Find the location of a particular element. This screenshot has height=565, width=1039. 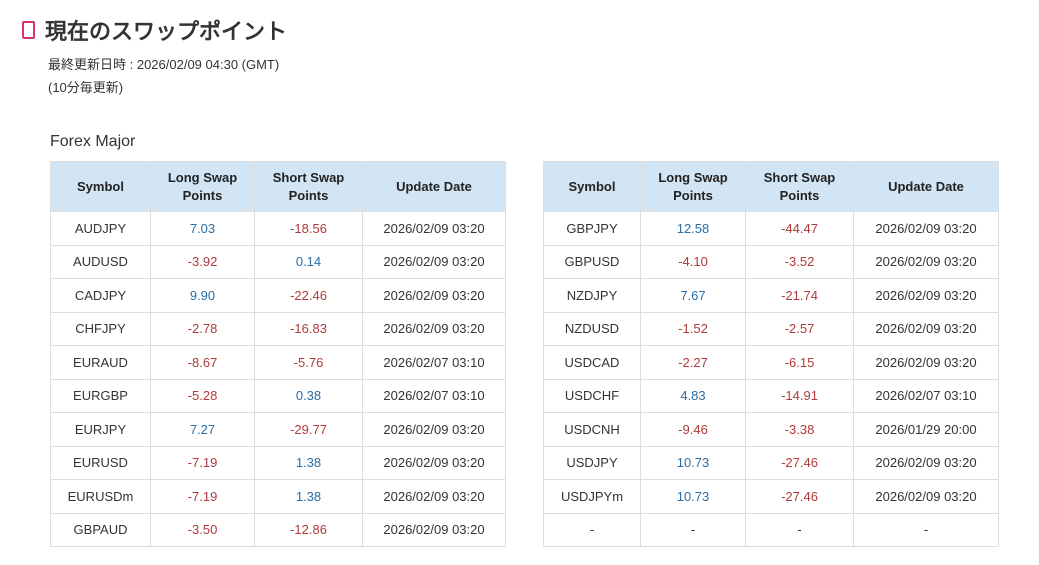

table-row: USDCNH -9.46 -3.38 2026/01/29 20:00 is located at coordinates (771, 429).